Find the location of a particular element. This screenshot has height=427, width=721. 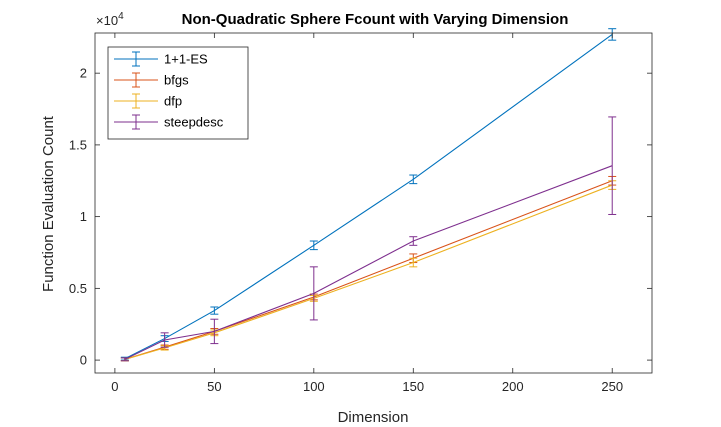

x-axis-label: Dimension is located at coordinates (373, 417).